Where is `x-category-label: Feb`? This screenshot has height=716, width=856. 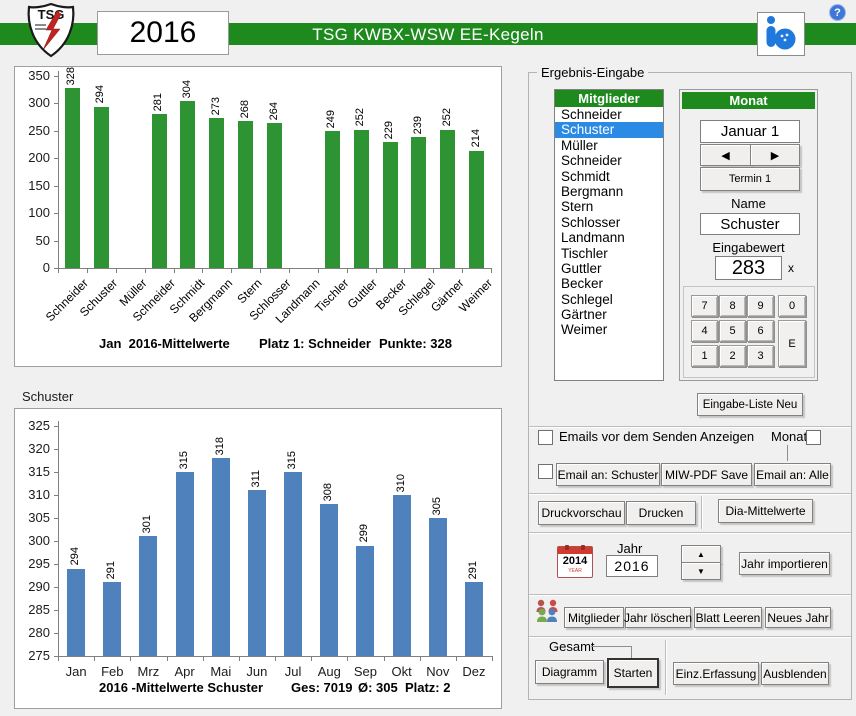 x-category-label: Feb is located at coordinates (112, 671).